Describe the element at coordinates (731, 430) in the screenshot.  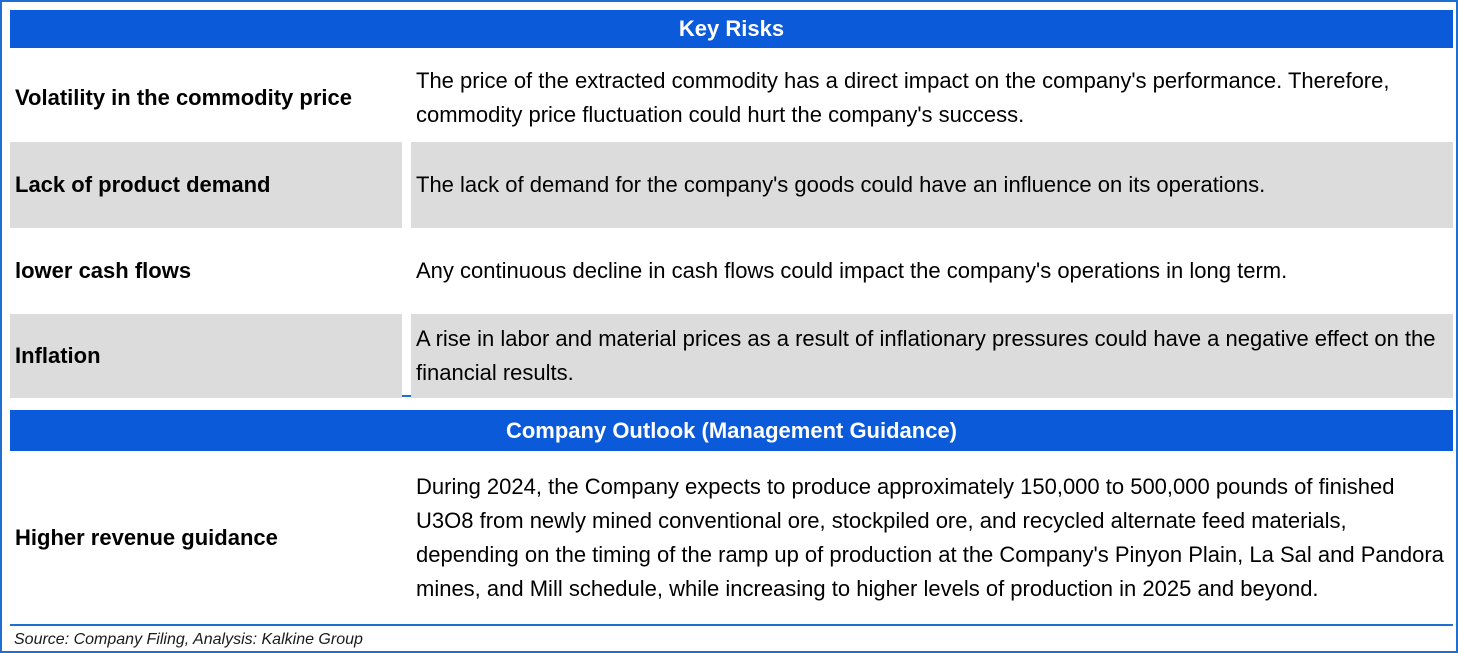
I see `outlook-header: Company Outlook (Management Guidance)` at that location.